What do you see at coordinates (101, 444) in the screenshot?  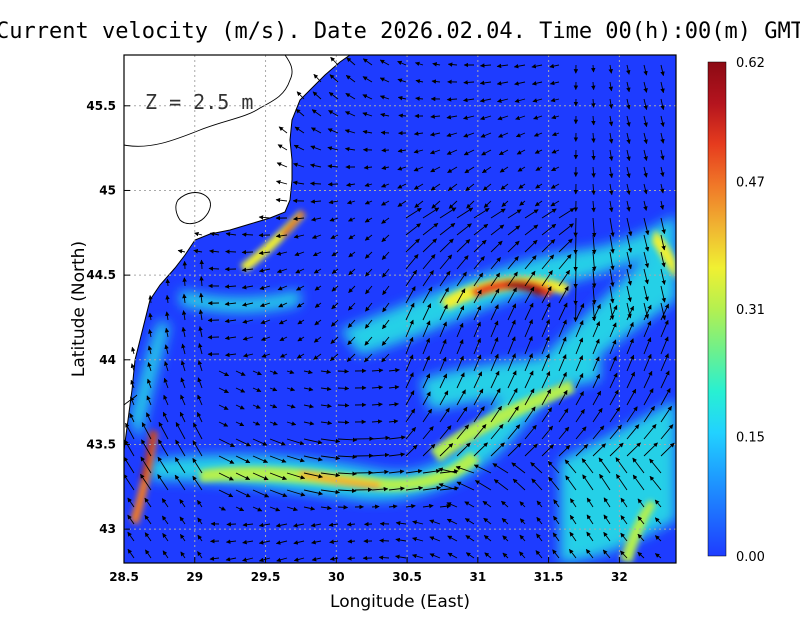 I see `y-tick-label: 43.5` at bounding box center [101, 444].